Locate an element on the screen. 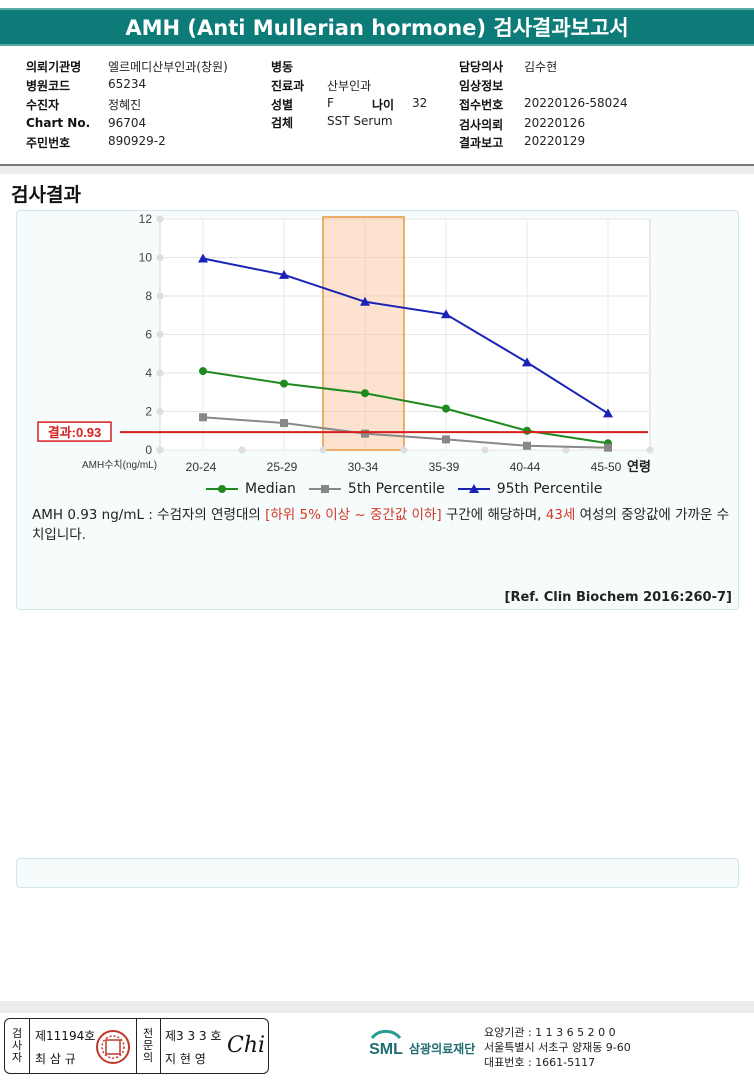 The width and height of the screenshot is (754, 1082). result-label: 결과:0.93 is located at coordinates (75, 432).